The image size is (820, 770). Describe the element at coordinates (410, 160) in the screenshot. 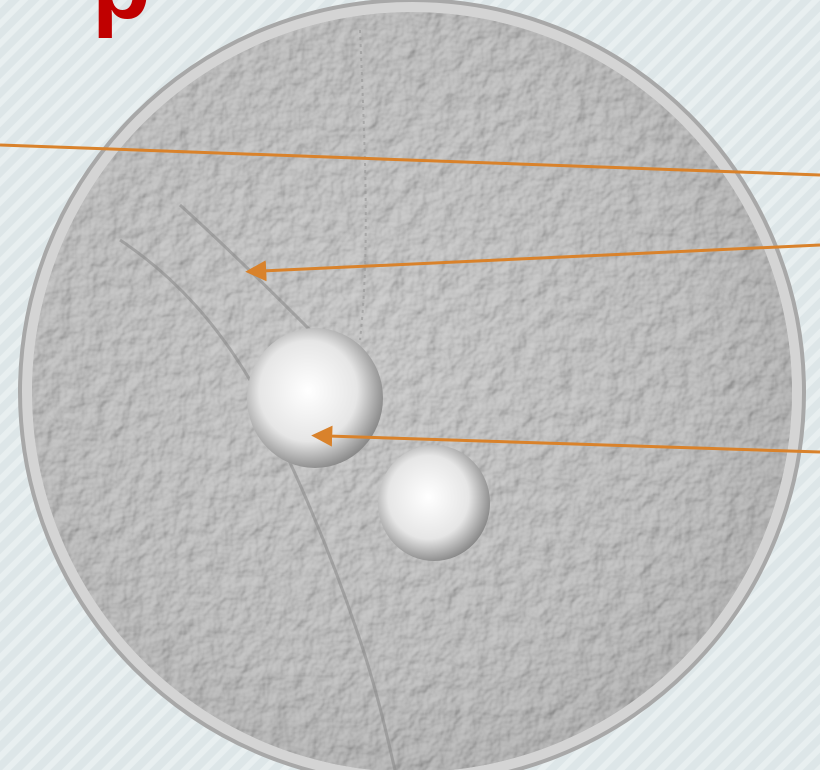

I see `pointer-line` at that location.